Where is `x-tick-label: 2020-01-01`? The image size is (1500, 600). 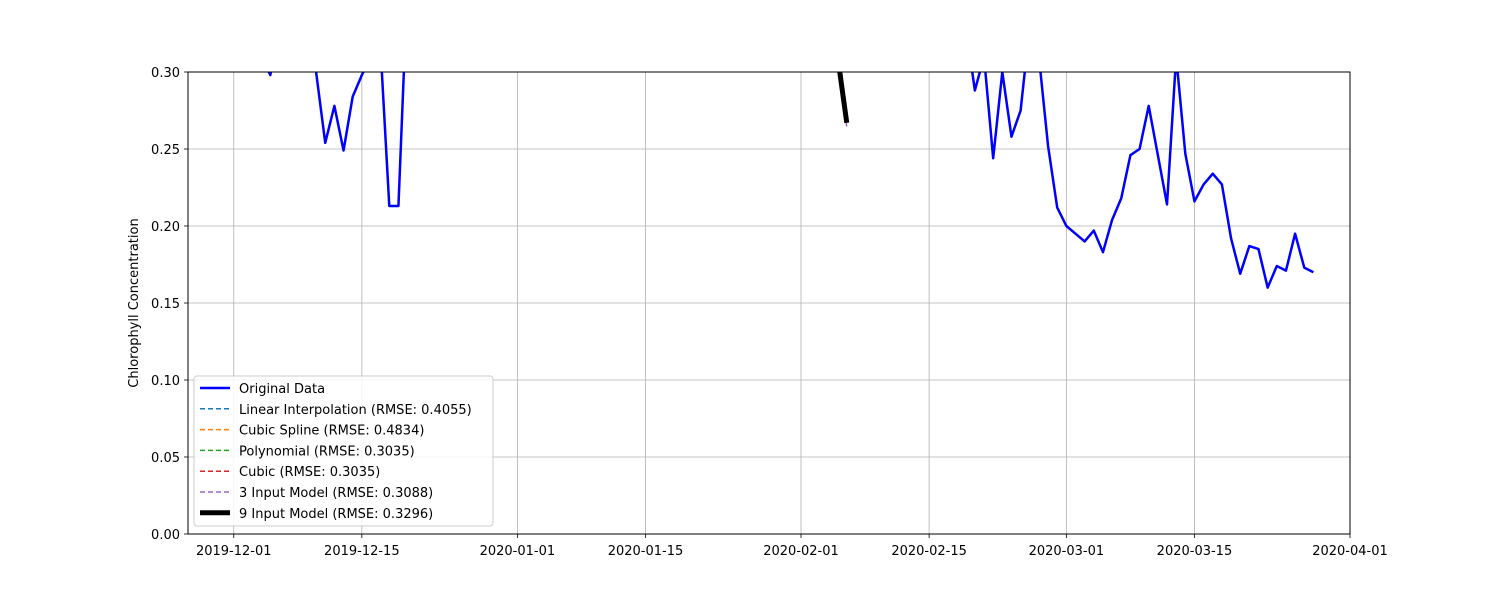 x-tick-label: 2020-01-01 is located at coordinates (518, 551).